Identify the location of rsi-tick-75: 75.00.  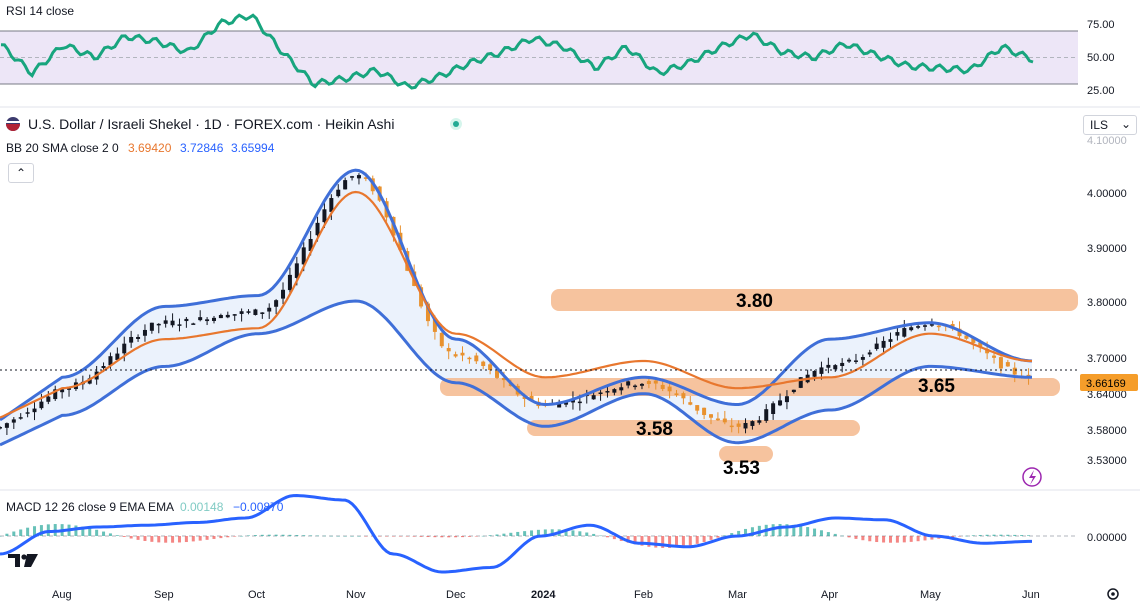
(1101, 25).